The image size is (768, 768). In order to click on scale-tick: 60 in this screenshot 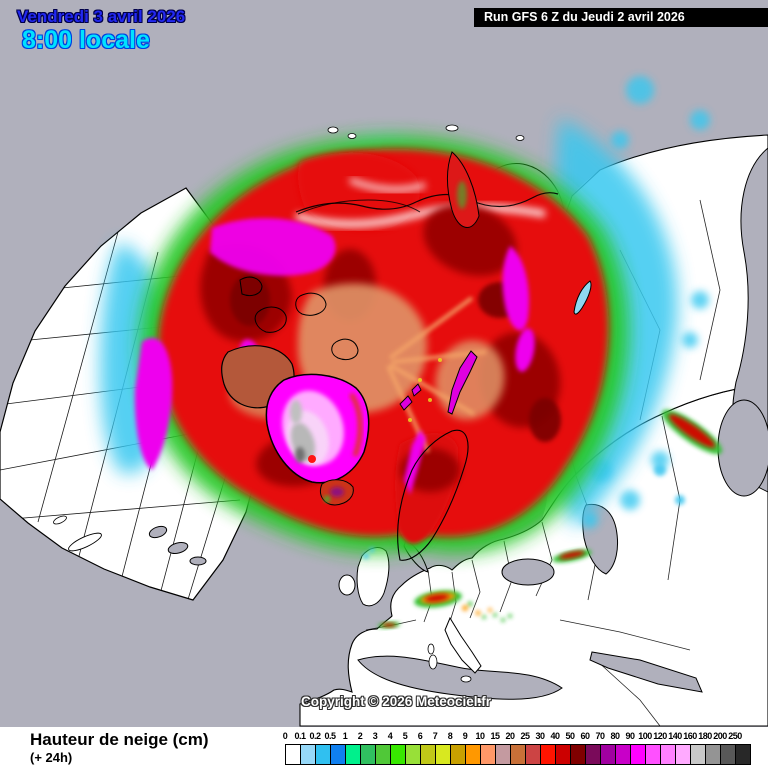, I will do `click(585, 736)`.